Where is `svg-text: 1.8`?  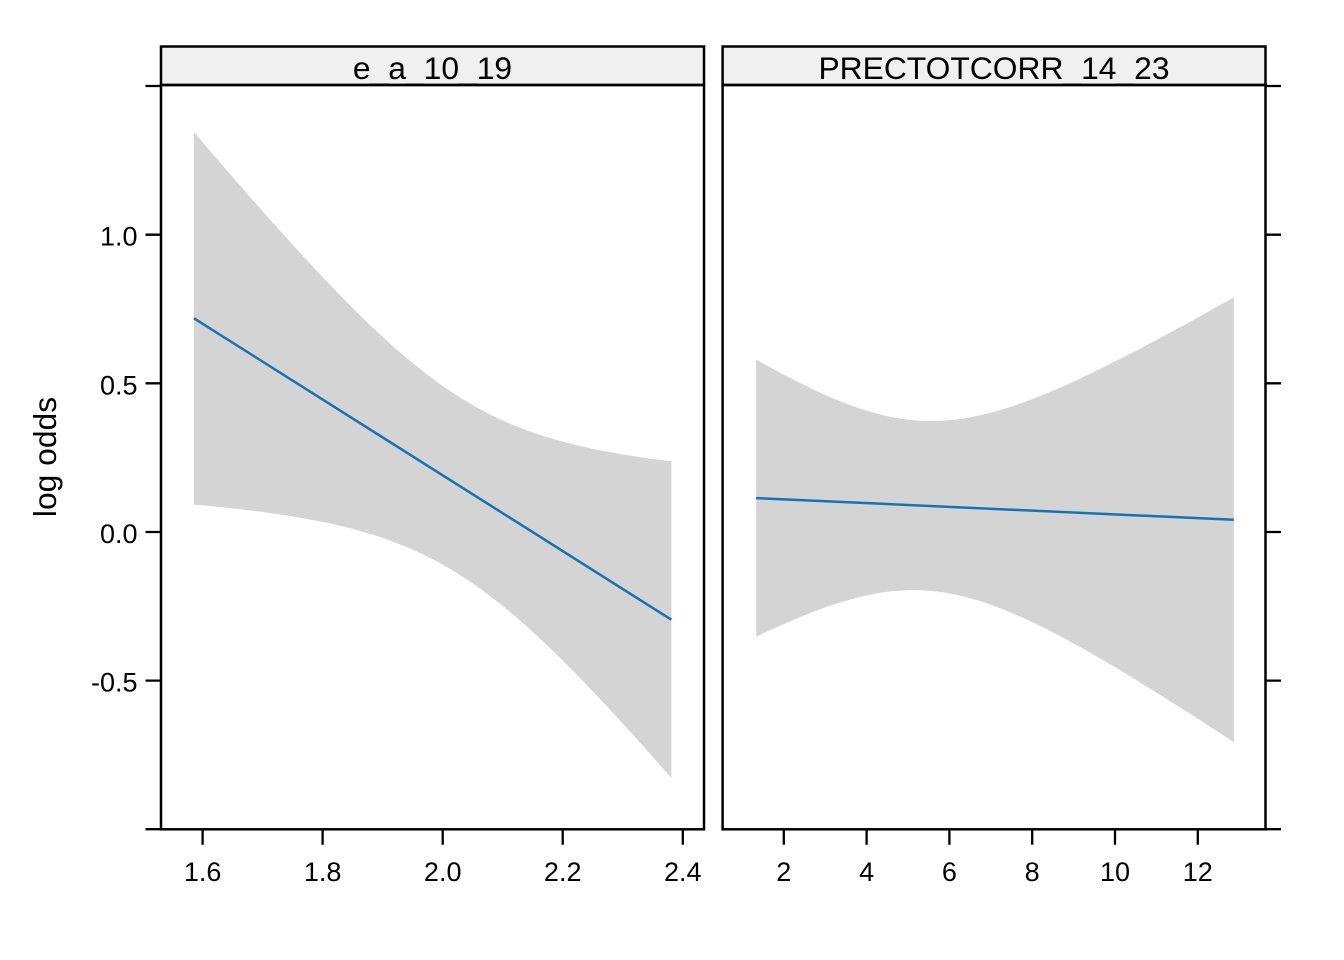
svg-text: 1.8 is located at coordinates (323, 872).